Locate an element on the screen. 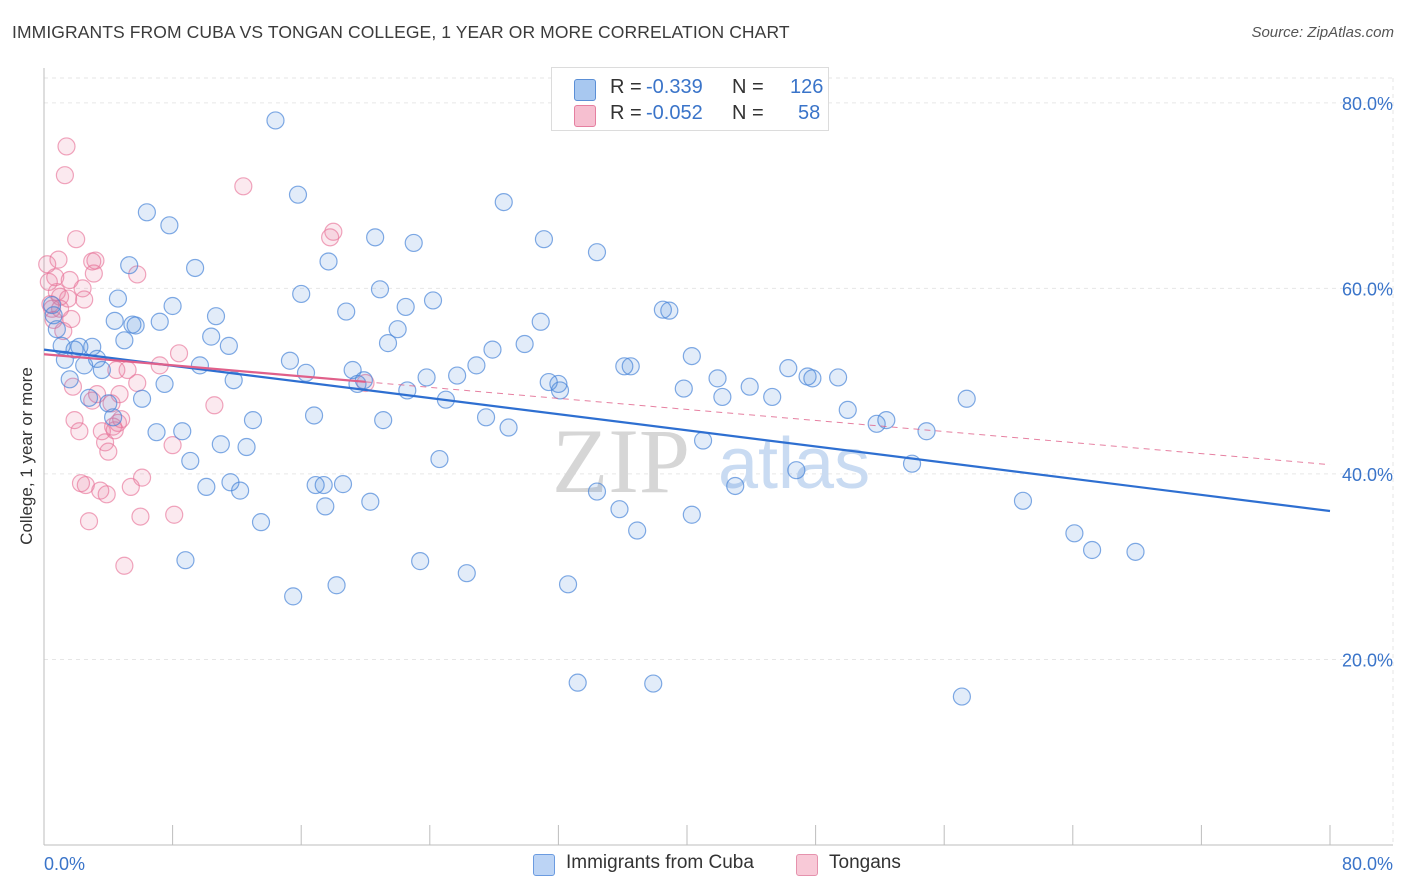  legend-n-value-tongans: 58 is located at coordinates (809, 113).